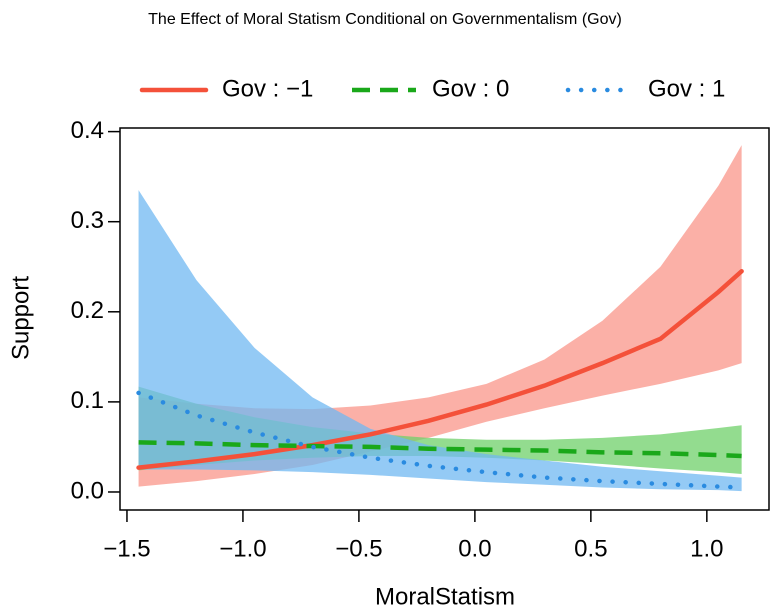  What do you see at coordinates (87, 310) in the screenshot?
I see `y-tick-label: 0.2` at bounding box center [87, 310].